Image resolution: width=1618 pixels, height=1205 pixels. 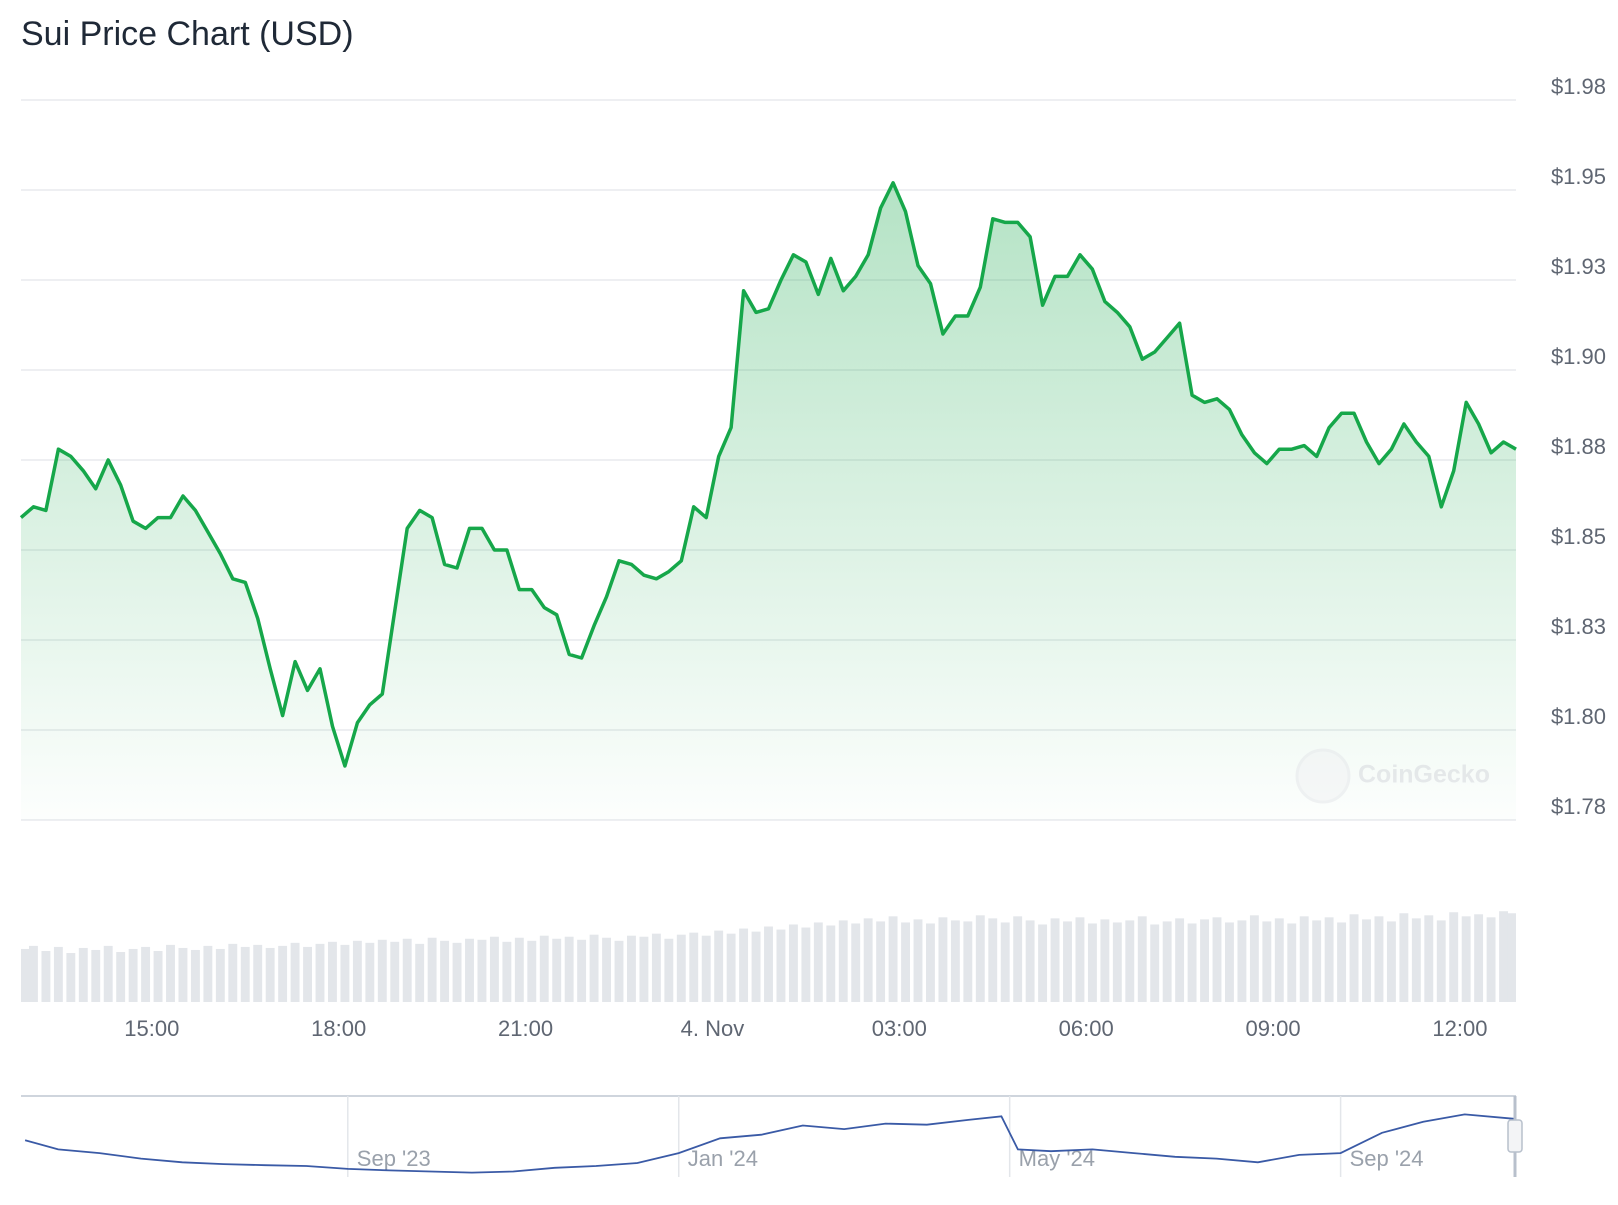 I want to click on chart-title: Sui Price Chart (USD), so click(x=187, y=34).